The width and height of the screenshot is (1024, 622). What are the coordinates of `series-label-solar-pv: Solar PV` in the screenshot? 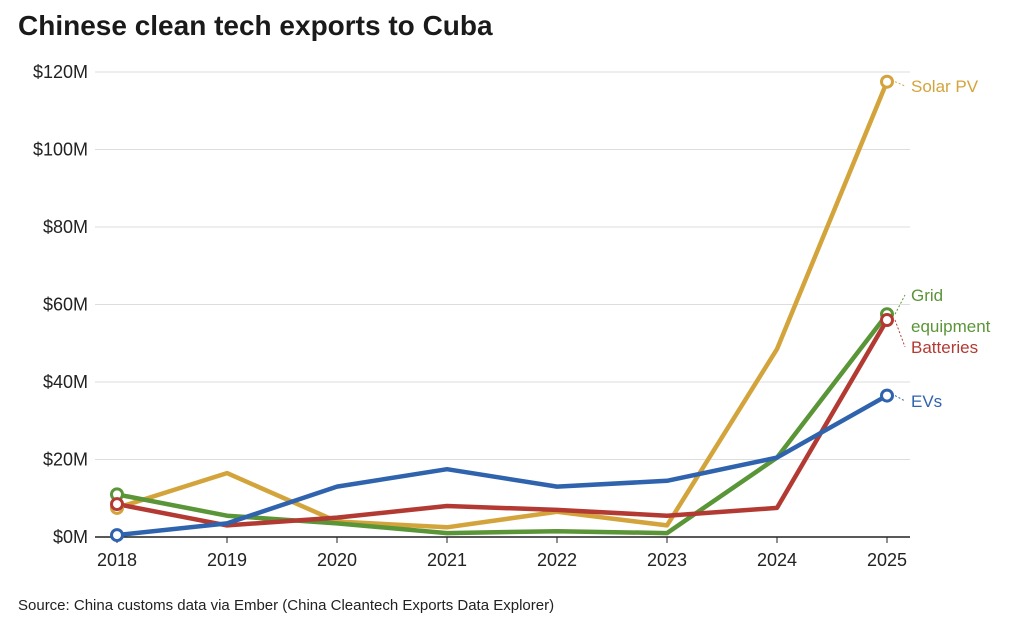 It's located at (945, 86).